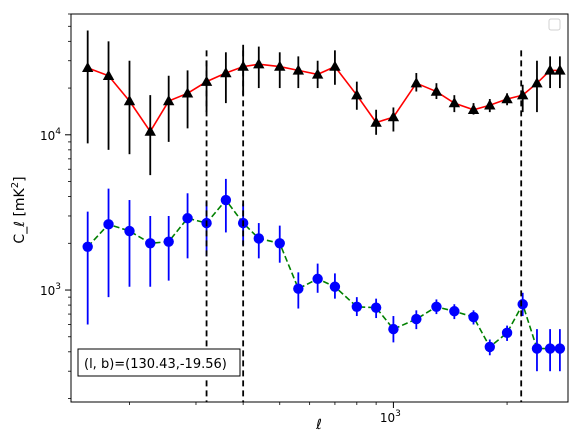 The height and width of the screenshot is (441, 580). What do you see at coordinates (554, 24) in the screenshot?
I see `legend-box` at bounding box center [554, 24].